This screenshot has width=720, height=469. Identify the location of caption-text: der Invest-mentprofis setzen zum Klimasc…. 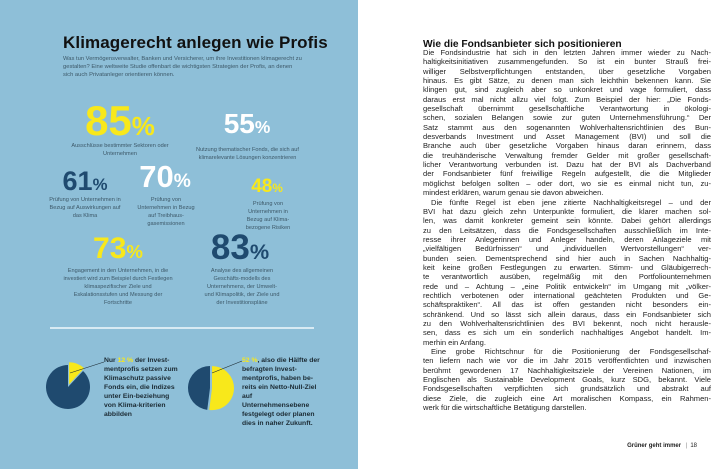
(141, 387).